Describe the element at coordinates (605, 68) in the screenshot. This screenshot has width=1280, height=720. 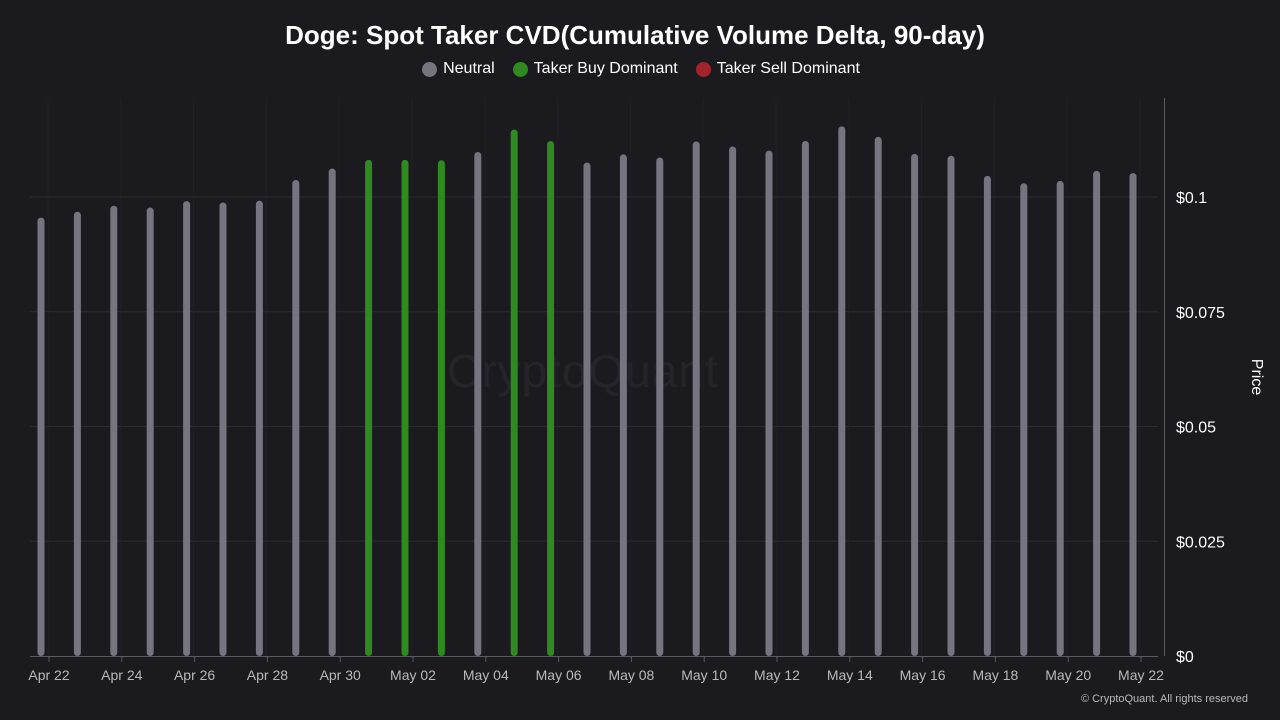
I see `legend-label-taker-buy-dominant: Taker Buy Dominant` at that location.